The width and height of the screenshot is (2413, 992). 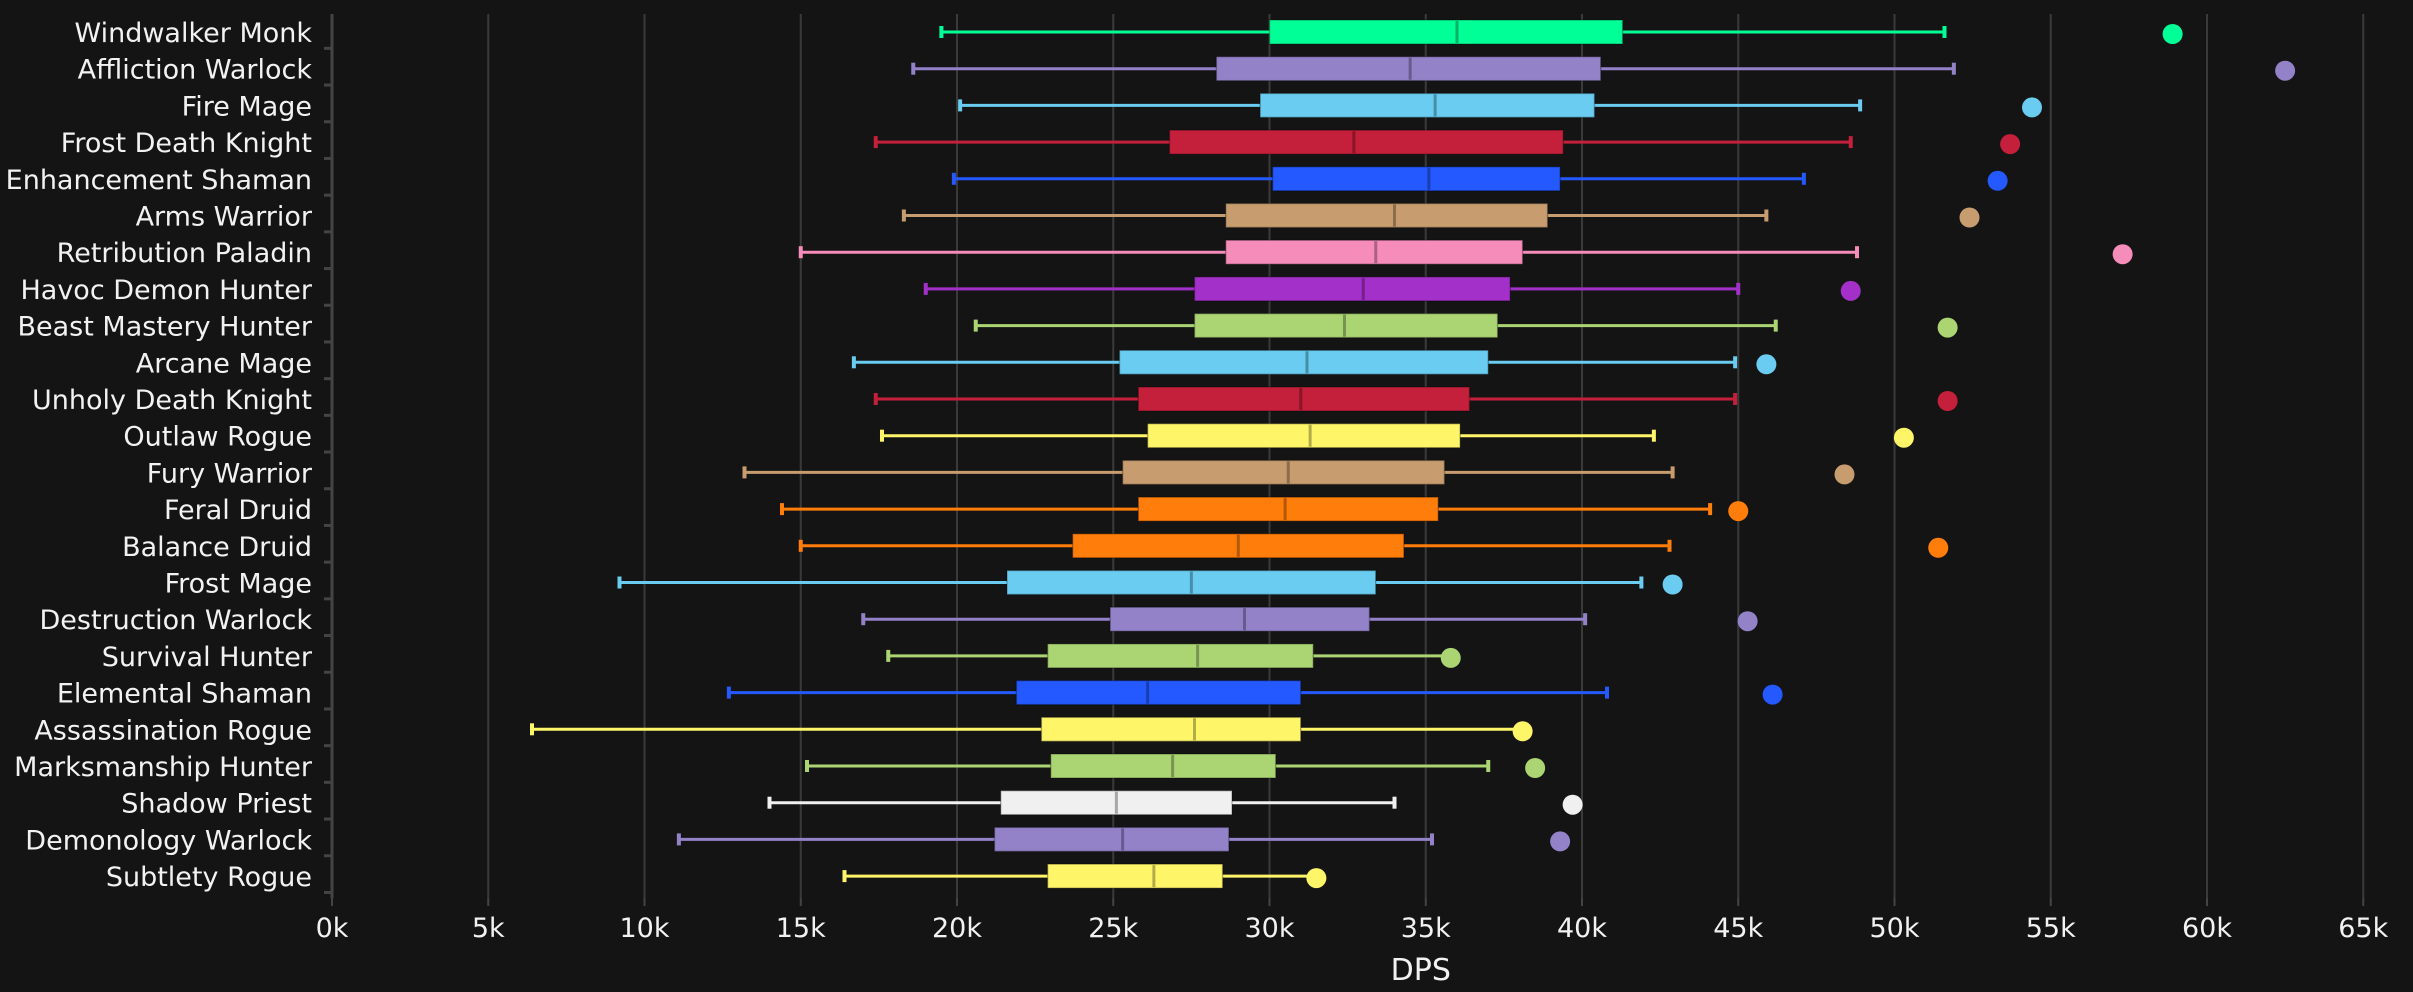 What do you see at coordinates (173, 730) in the screenshot?
I see `y-tick-label: Assassination Rogue` at bounding box center [173, 730].